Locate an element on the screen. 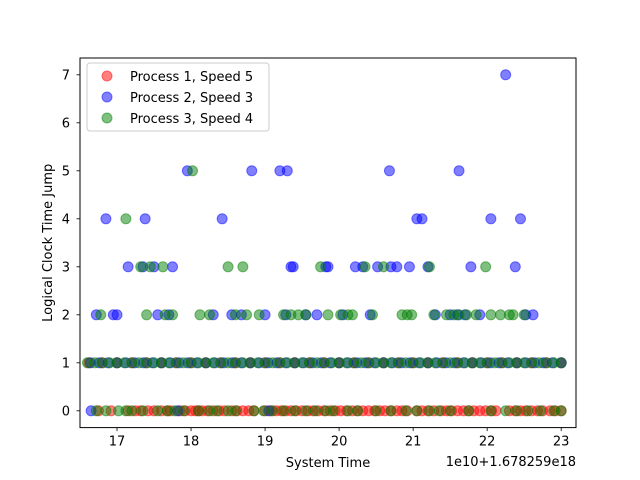 This screenshot has width=640, height=480. x-tick-label: 19 is located at coordinates (265, 442).